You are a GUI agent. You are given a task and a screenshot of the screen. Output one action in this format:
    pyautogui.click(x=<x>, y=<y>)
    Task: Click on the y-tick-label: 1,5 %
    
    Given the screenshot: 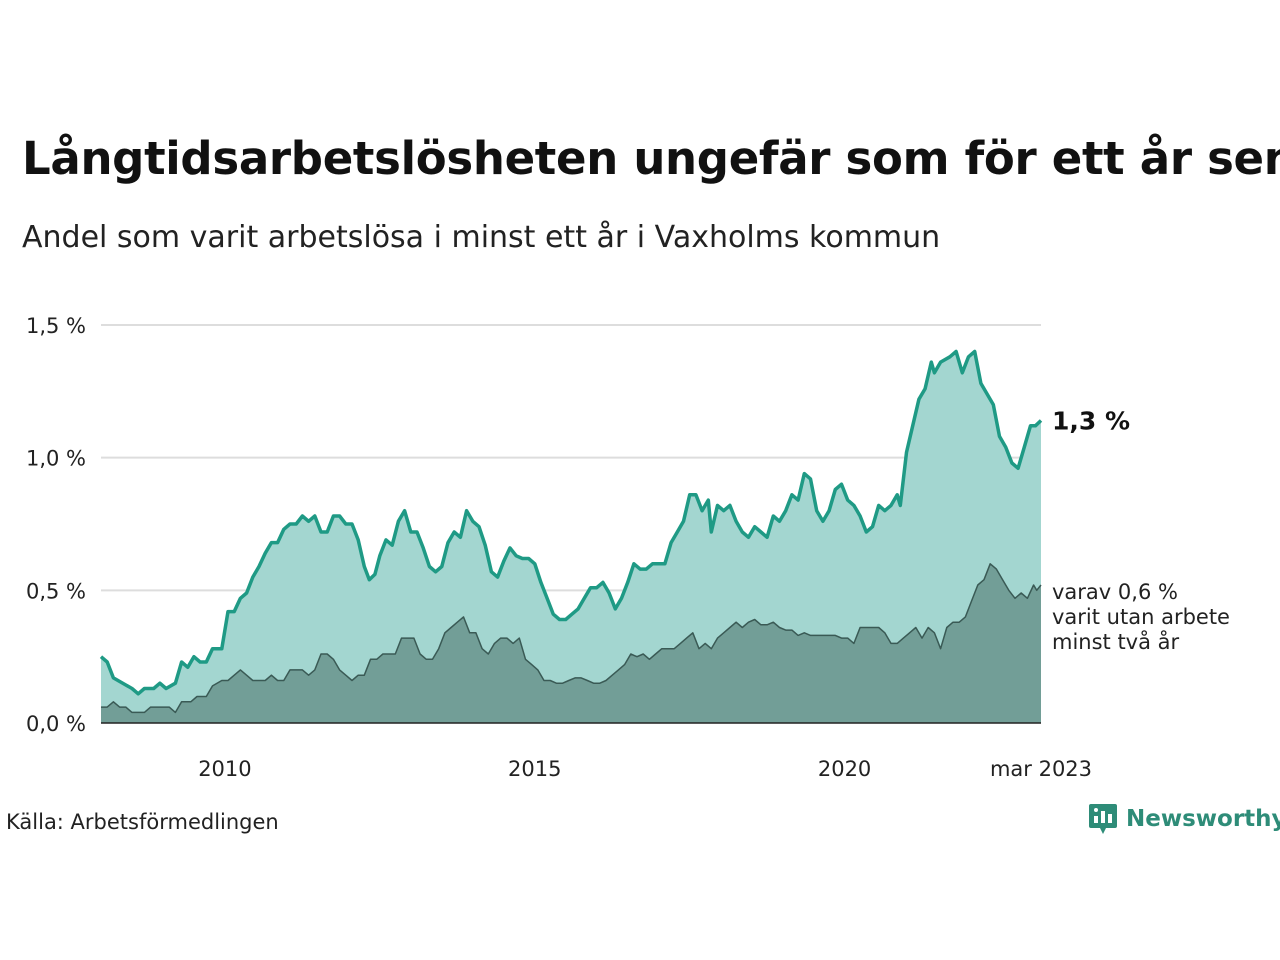 What is the action you would take?
    pyautogui.click(x=56, y=326)
    